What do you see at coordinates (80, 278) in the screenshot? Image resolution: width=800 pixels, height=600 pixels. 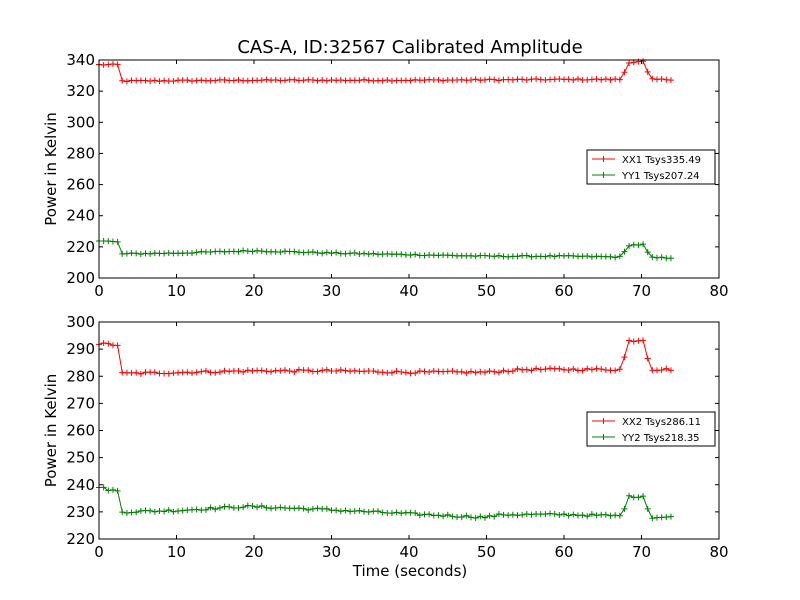 I see `y-tick-label: 200` at bounding box center [80, 278].